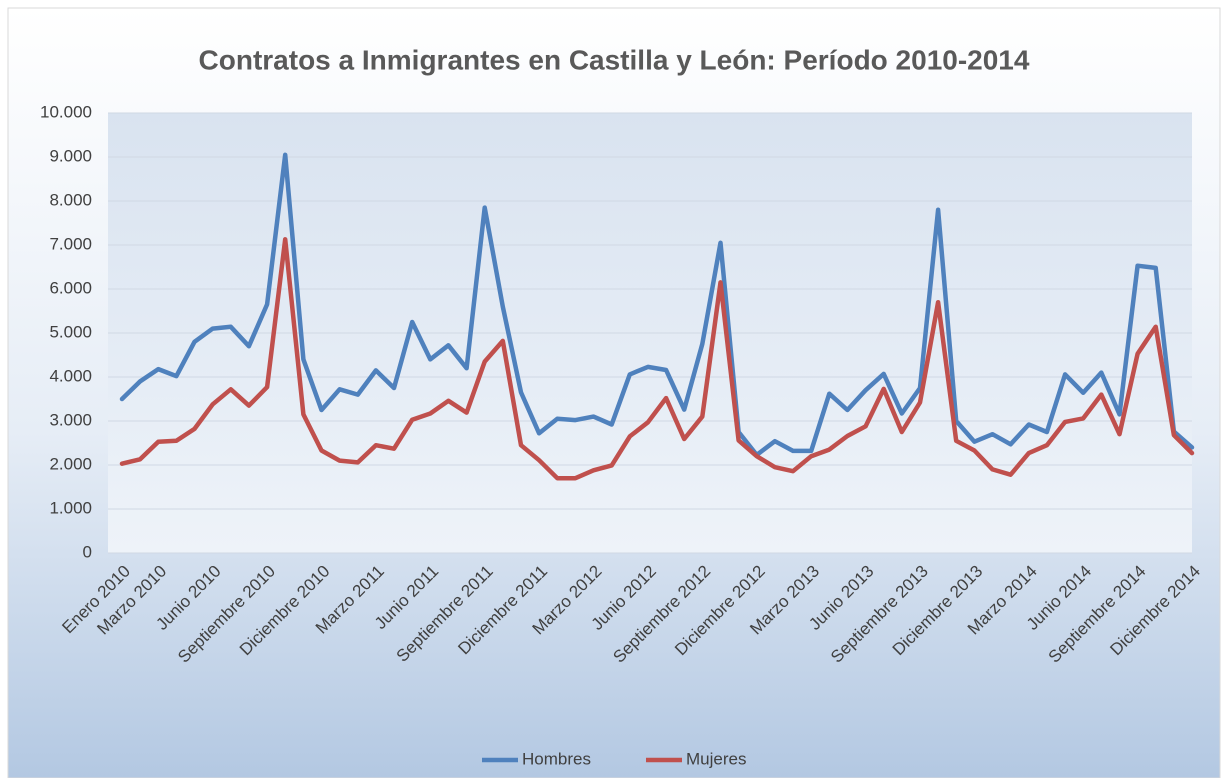 This screenshot has width=1228, height=778. I want to click on y-tick-label: 0, so click(87, 551).